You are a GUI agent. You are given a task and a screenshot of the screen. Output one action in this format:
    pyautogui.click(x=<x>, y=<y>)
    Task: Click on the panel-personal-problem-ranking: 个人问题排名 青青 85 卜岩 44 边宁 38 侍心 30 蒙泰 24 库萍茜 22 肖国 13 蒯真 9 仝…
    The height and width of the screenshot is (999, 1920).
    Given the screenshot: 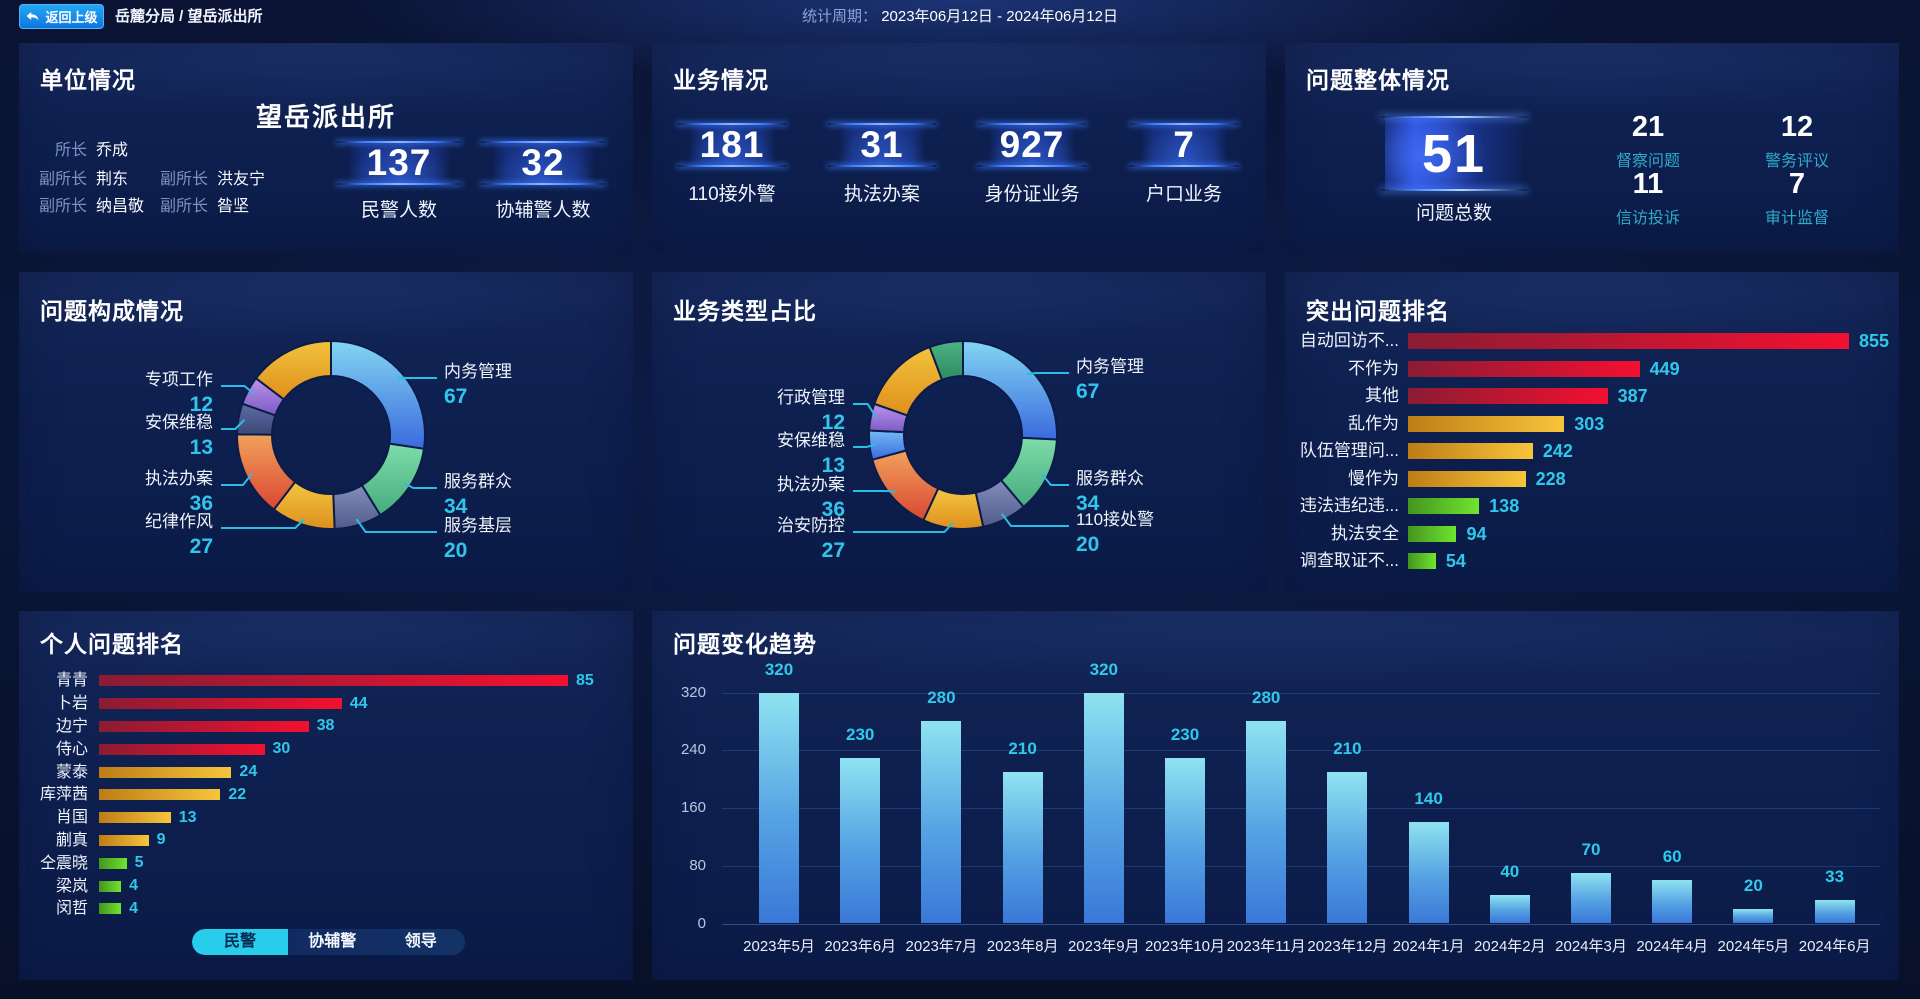 What is the action you would take?
    pyautogui.click(x=326, y=795)
    